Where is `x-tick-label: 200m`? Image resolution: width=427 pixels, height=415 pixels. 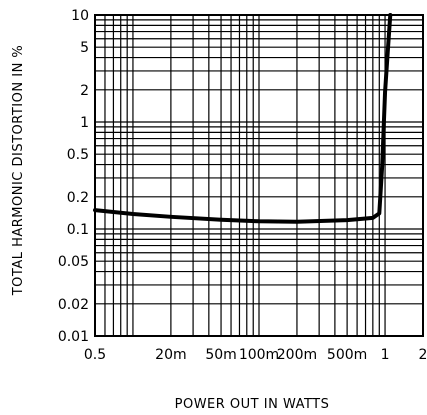
x-tick-label: 200m is located at coordinates (297, 355).